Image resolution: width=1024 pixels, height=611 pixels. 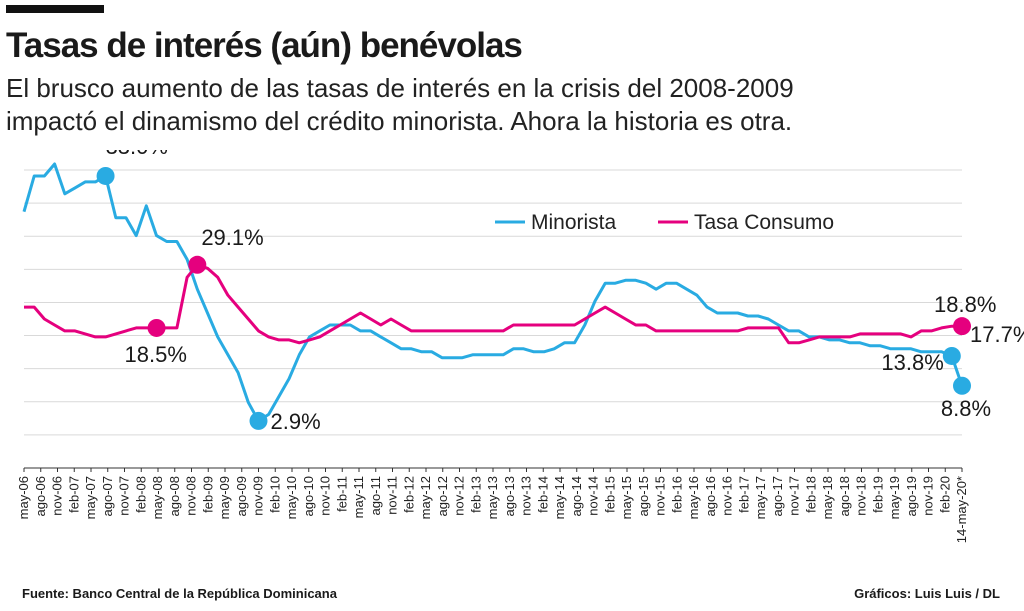 What do you see at coordinates (844, 496) in the screenshot?
I see `x-tick-label: ago-18` at bounding box center [844, 496].